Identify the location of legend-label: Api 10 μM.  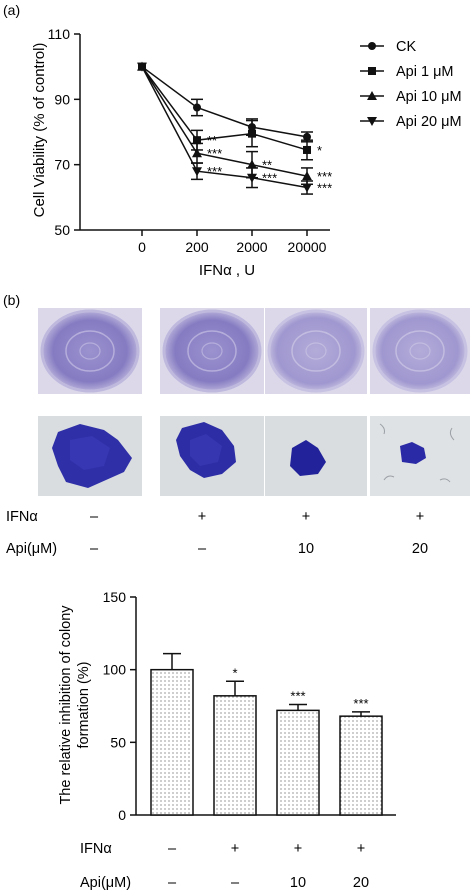
(429, 97).